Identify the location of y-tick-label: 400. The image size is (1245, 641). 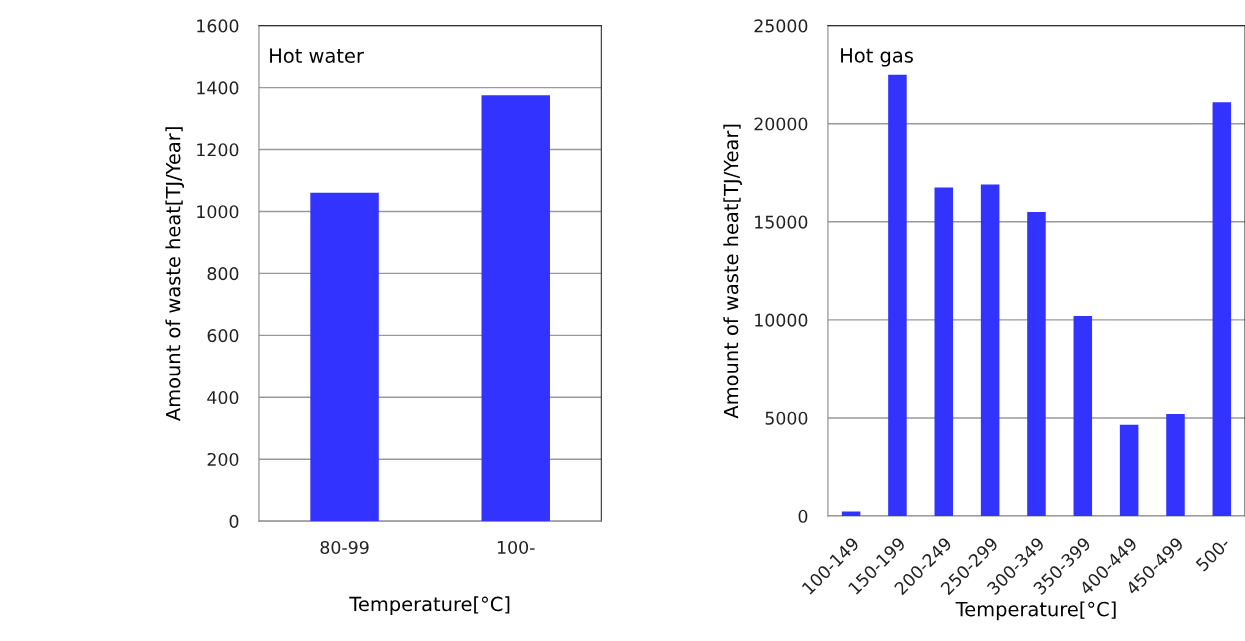
(223, 397).